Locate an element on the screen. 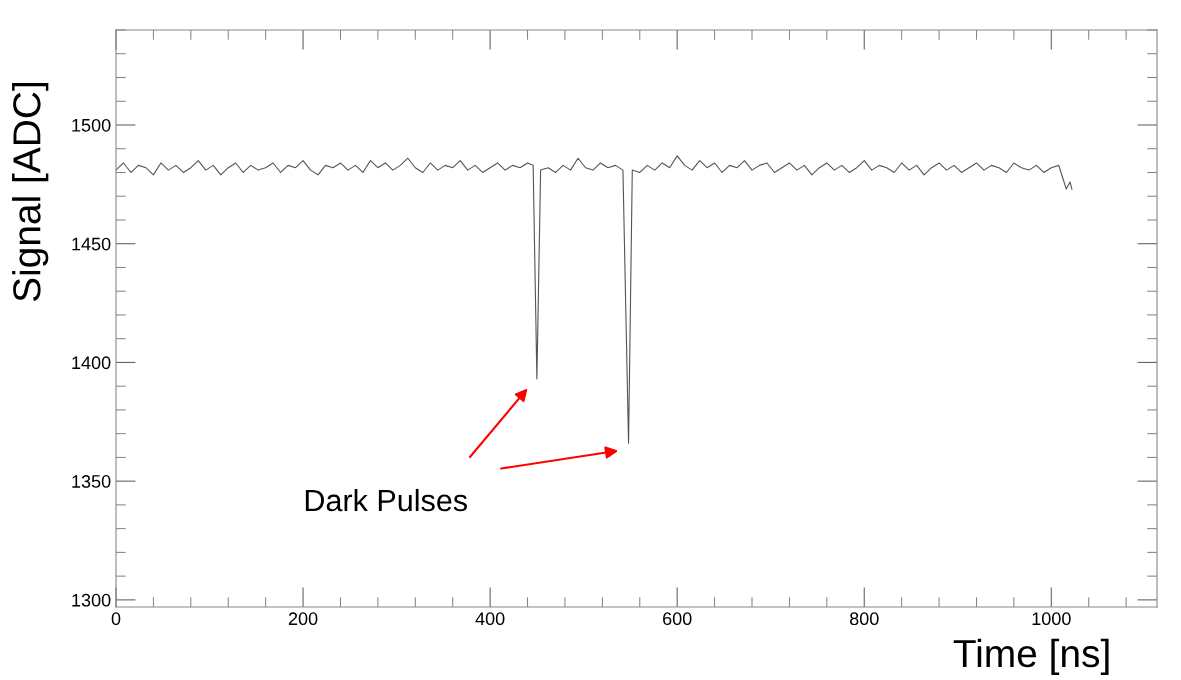 The image size is (1181, 680). y-tick-label: 1400 is located at coordinates (91, 363).